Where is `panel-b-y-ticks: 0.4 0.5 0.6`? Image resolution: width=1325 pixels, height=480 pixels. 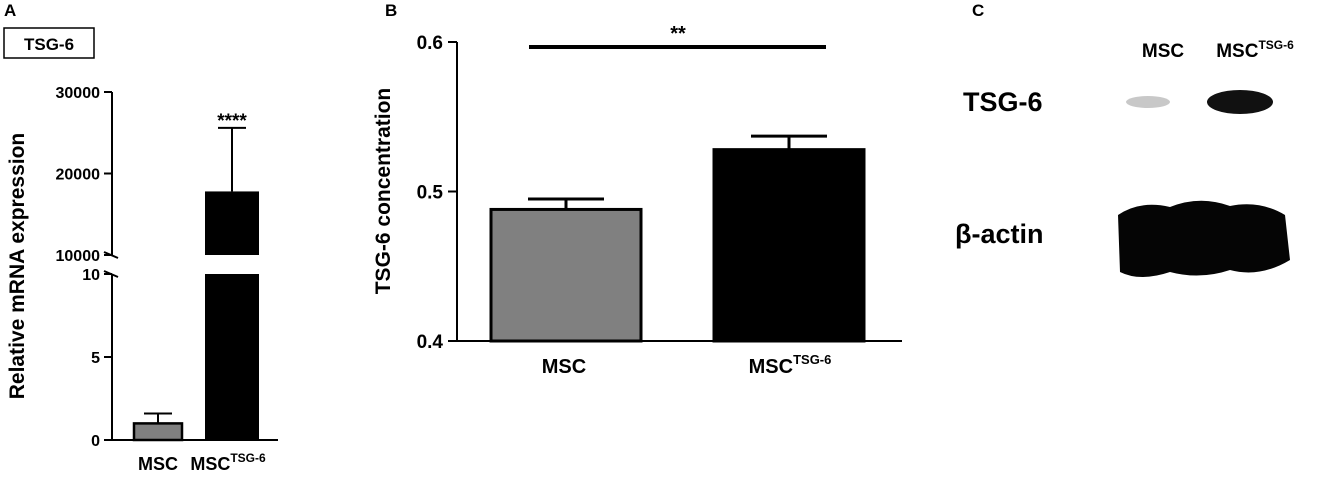 panel-b-y-ticks: 0.4 0.5 0.6 is located at coordinates (437, 193).